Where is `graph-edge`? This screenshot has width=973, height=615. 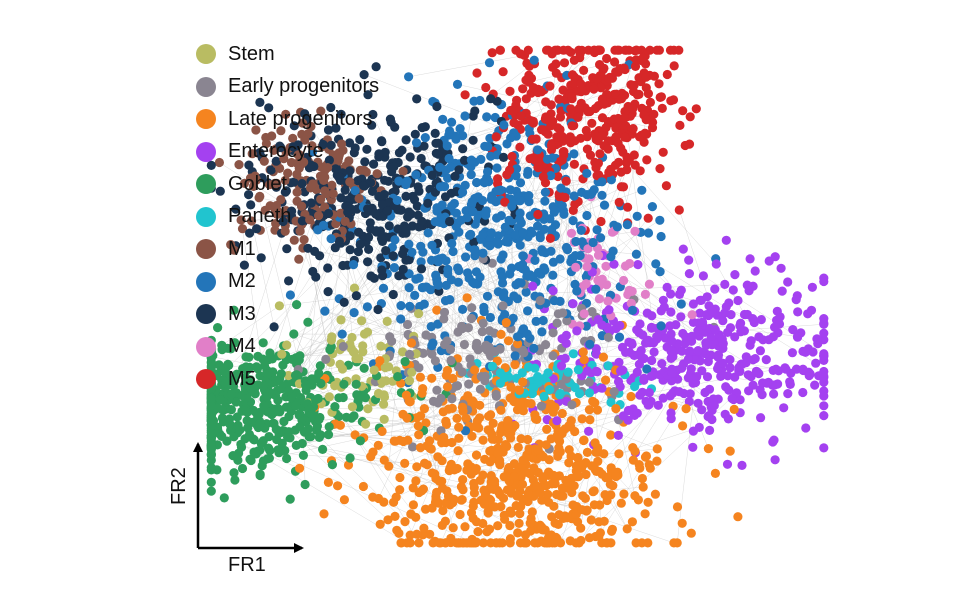 graph-edge is located at coordinates (763, 314).